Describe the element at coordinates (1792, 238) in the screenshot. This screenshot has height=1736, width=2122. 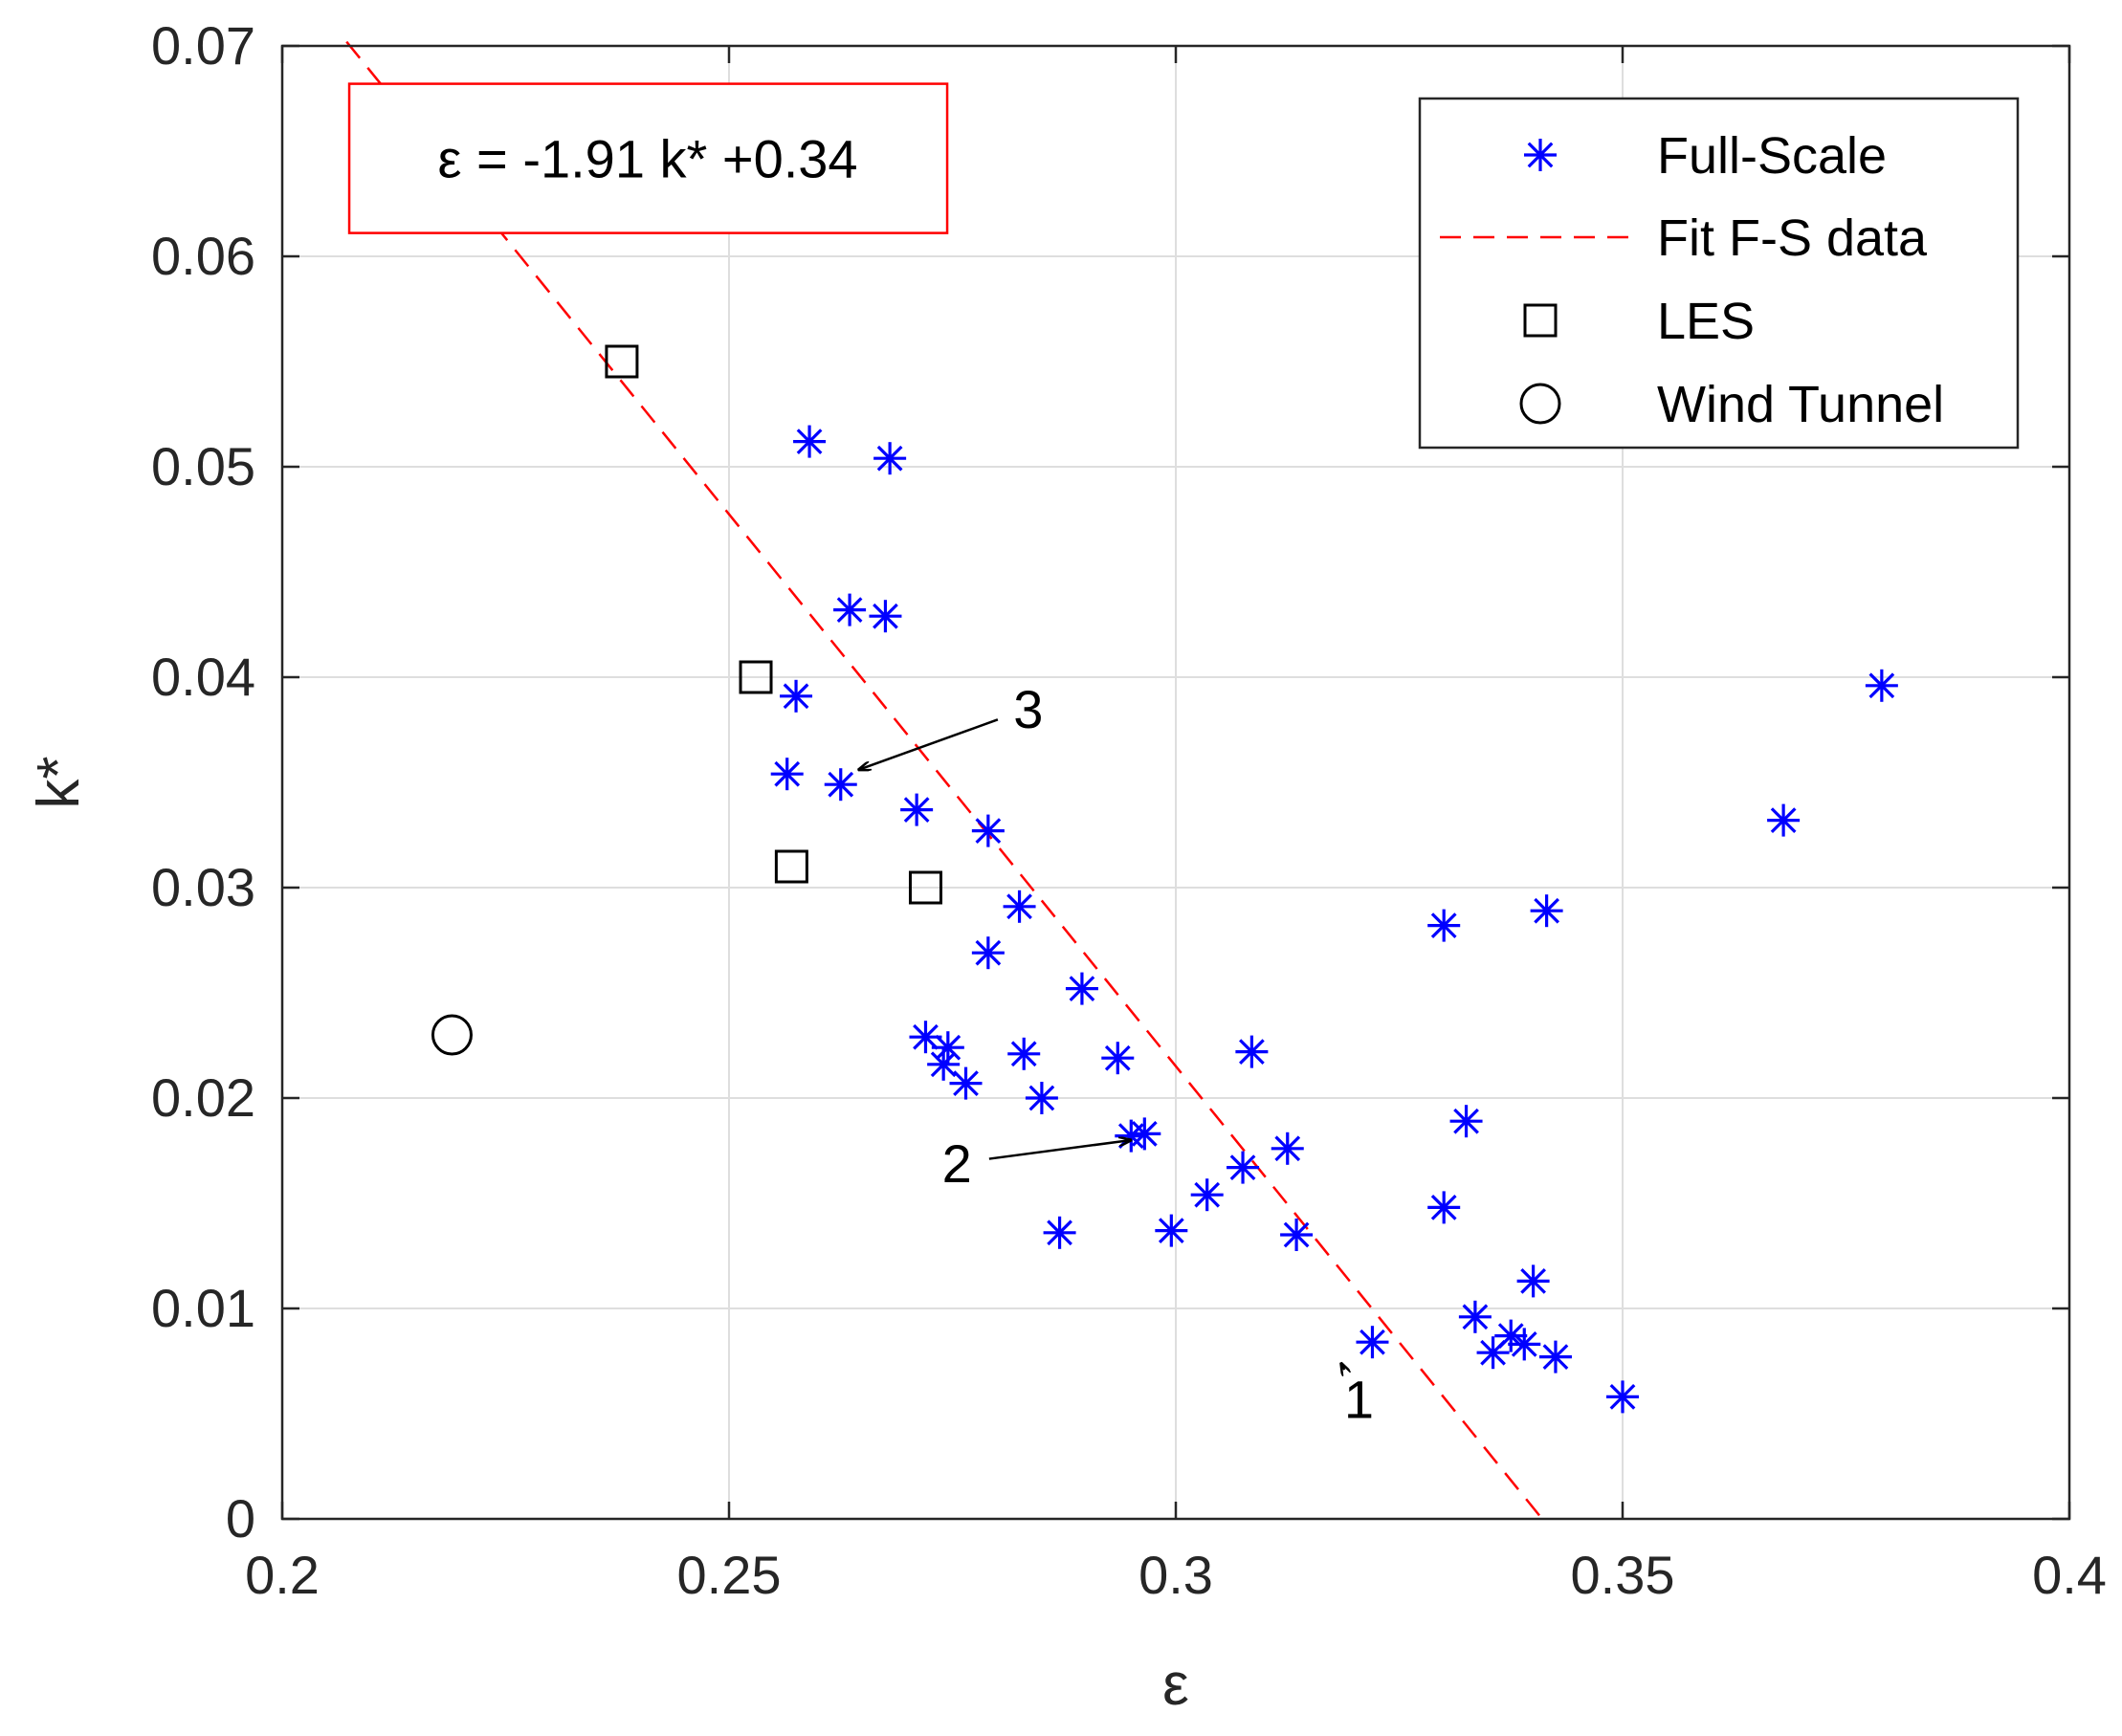
I see `legend-label-fit: Fit F-S data` at that location.